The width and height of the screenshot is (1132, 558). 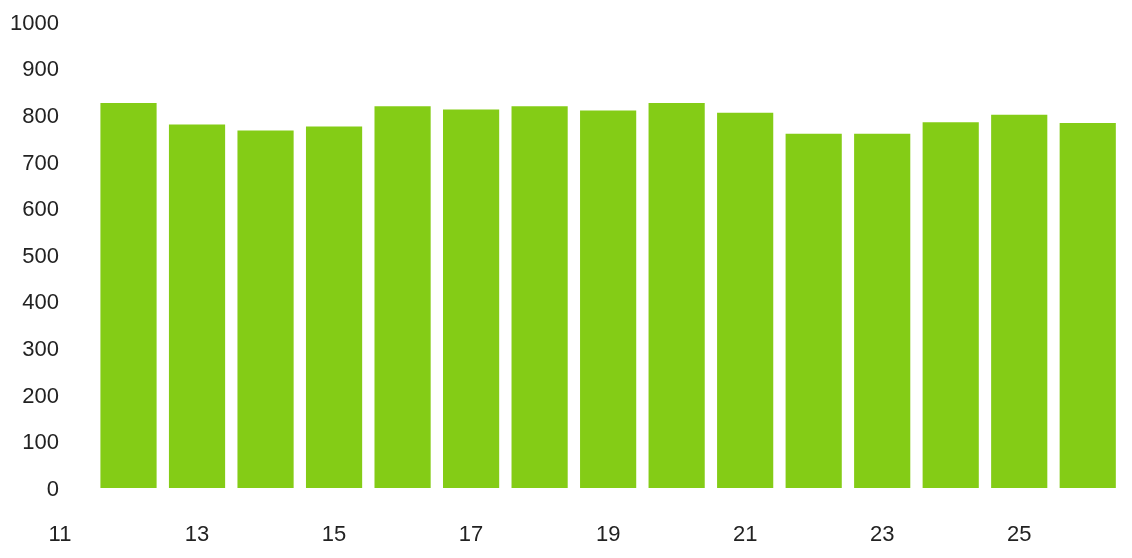 What do you see at coordinates (334, 533) in the screenshot?
I see `x-tick-label: 15` at bounding box center [334, 533].